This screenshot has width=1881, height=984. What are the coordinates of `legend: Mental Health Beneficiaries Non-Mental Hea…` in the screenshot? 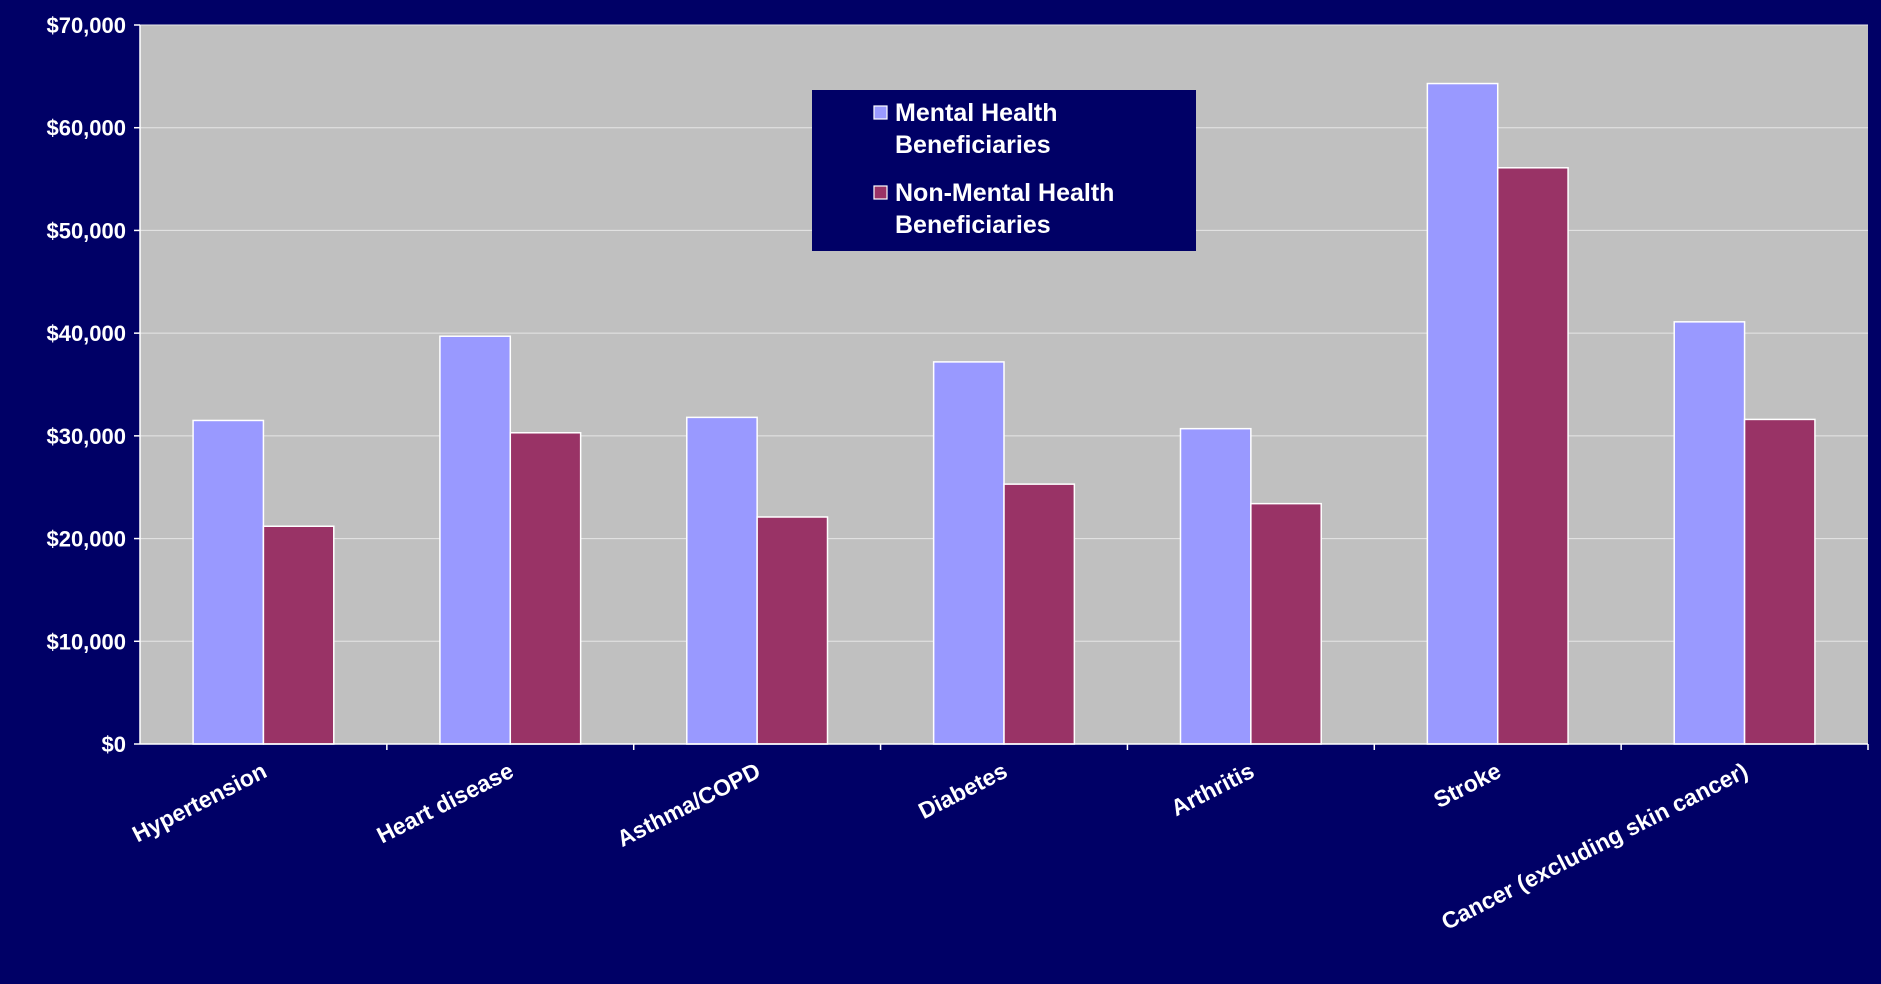 It's located at (1004, 170).